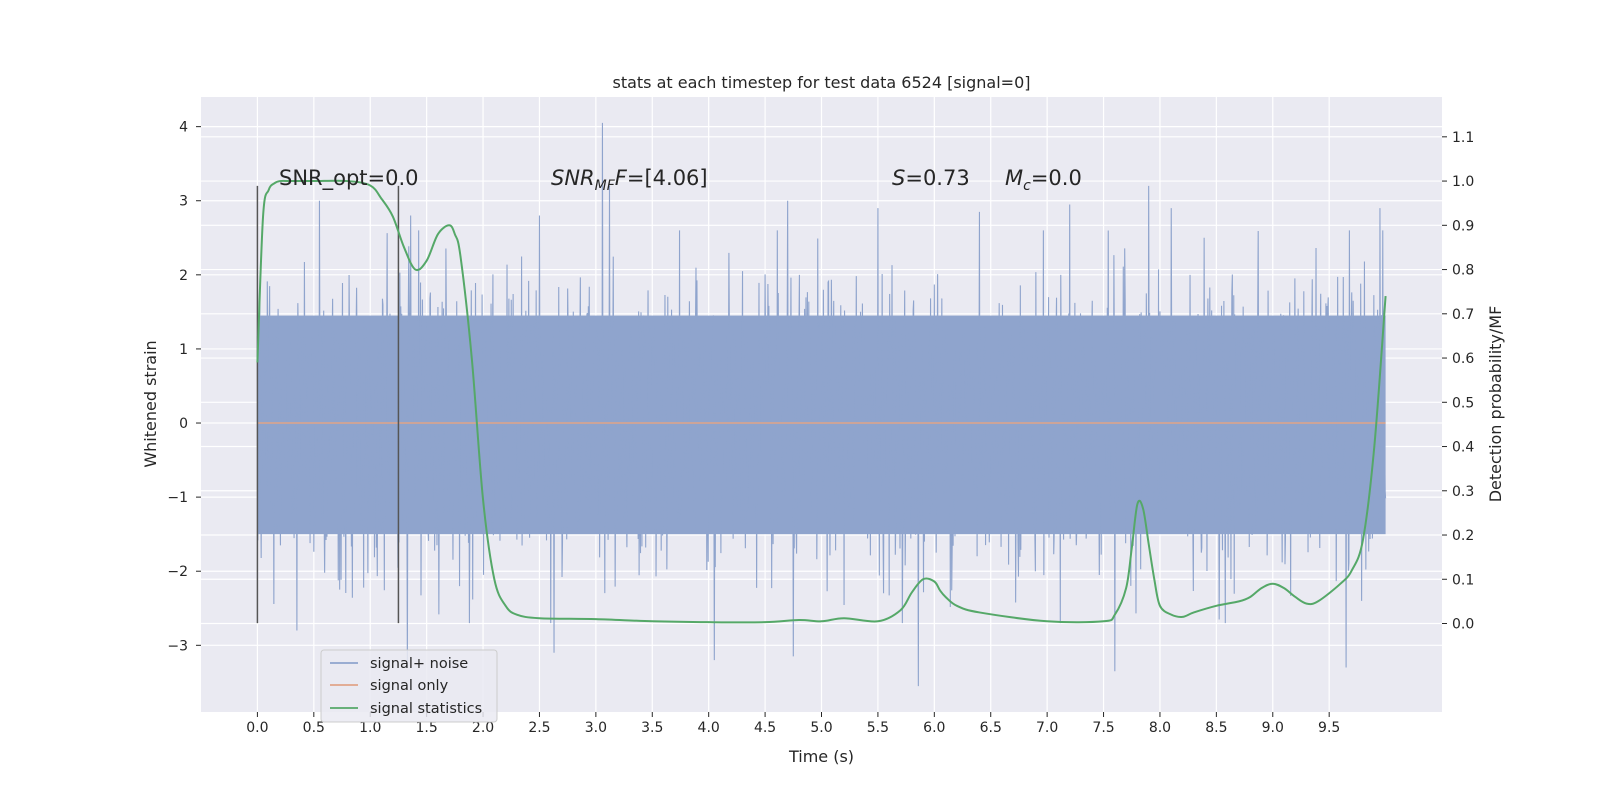 This screenshot has width=1600, height=800. What do you see at coordinates (314, 728) in the screenshot?
I see `x-tick-label: 0.5` at bounding box center [314, 728].